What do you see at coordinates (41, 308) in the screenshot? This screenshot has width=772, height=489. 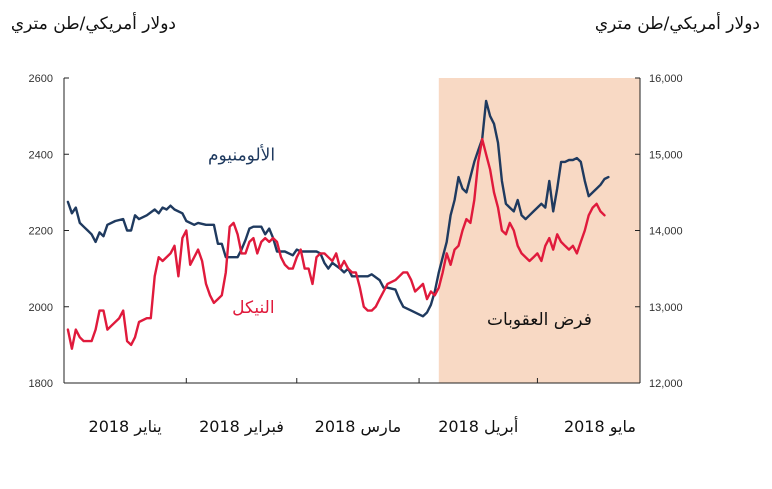 I see `left-tick-label: 2000` at bounding box center [41, 308].